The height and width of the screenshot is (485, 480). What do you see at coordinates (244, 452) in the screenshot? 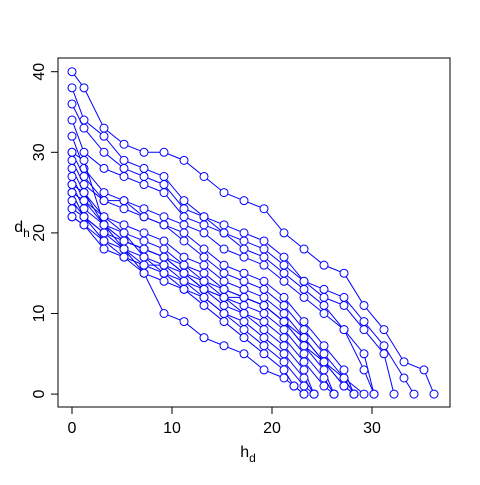
I see `x-label-main: h` at bounding box center [244, 452].